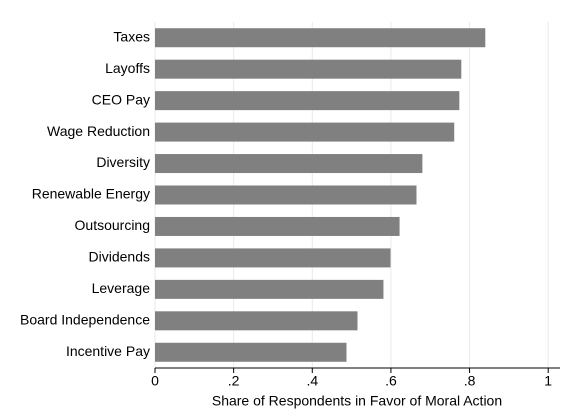 Image resolution: width=561 pixels, height=414 pixels. Describe the element at coordinates (470, 381) in the screenshot. I see `x-tick-label: .8` at that location.